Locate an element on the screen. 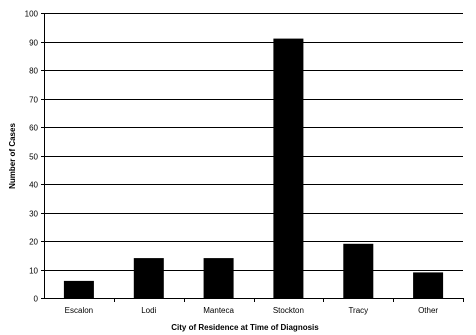  y-axis-title: Number of Cases is located at coordinates (12, 156).